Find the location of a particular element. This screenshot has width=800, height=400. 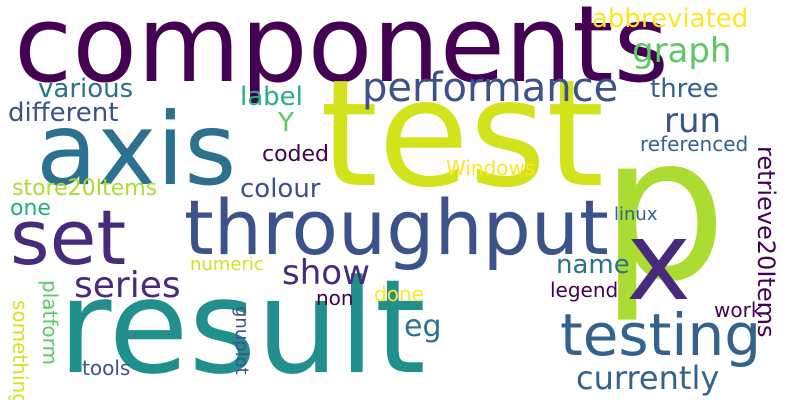

word-eg: eg is located at coordinates (423, 326).